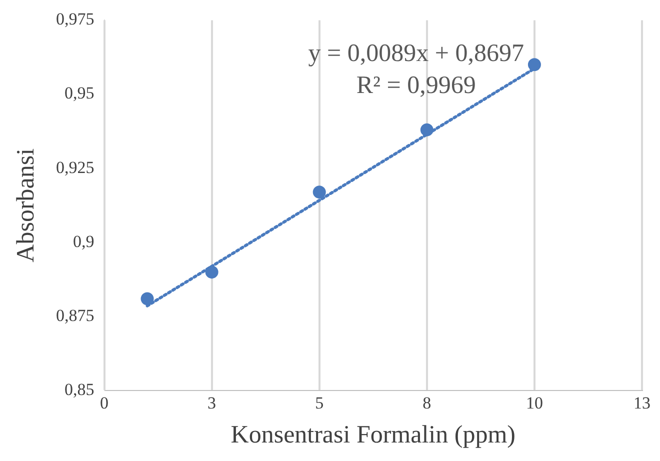 This screenshot has width=660, height=461. Describe the element at coordinates (642, 402) in the screenshot. I see `x-tick-label: 13` at that location.